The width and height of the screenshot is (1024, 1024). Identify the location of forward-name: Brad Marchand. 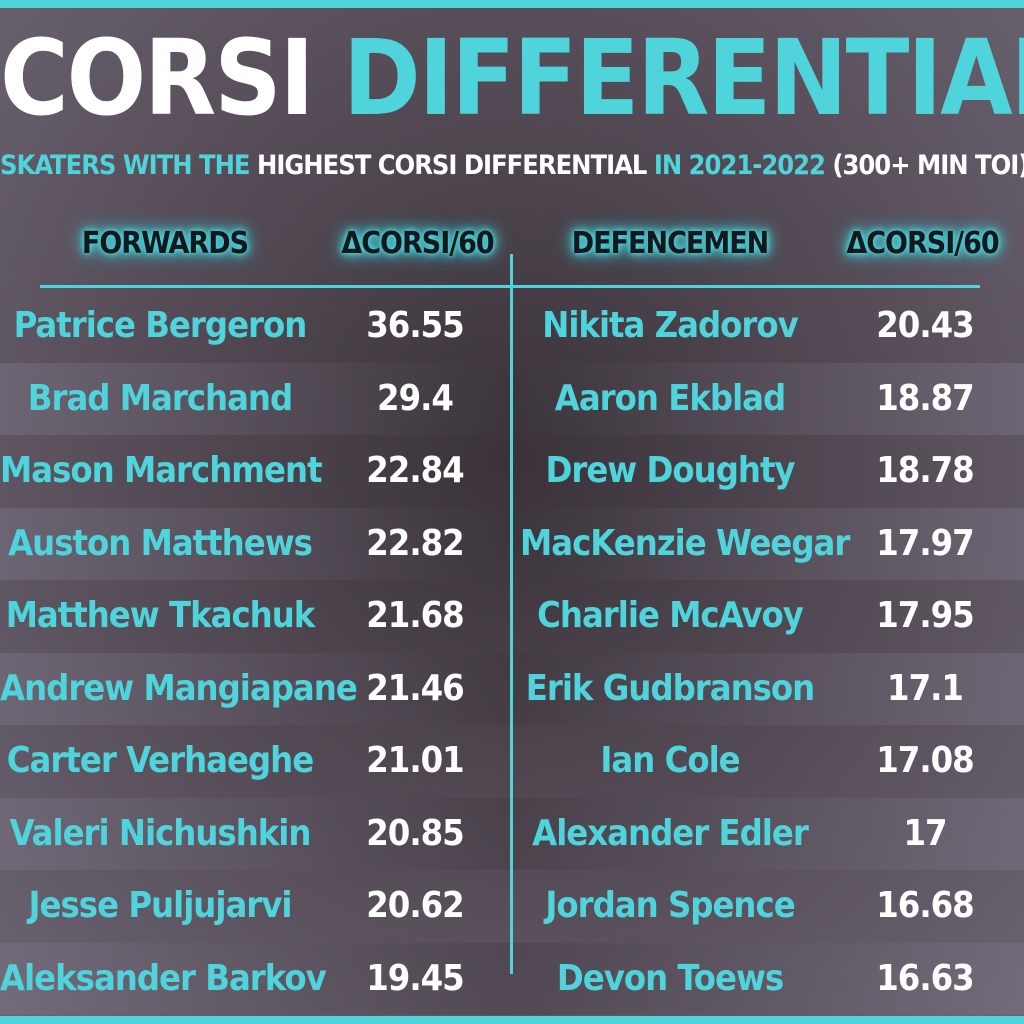
(160, 398).